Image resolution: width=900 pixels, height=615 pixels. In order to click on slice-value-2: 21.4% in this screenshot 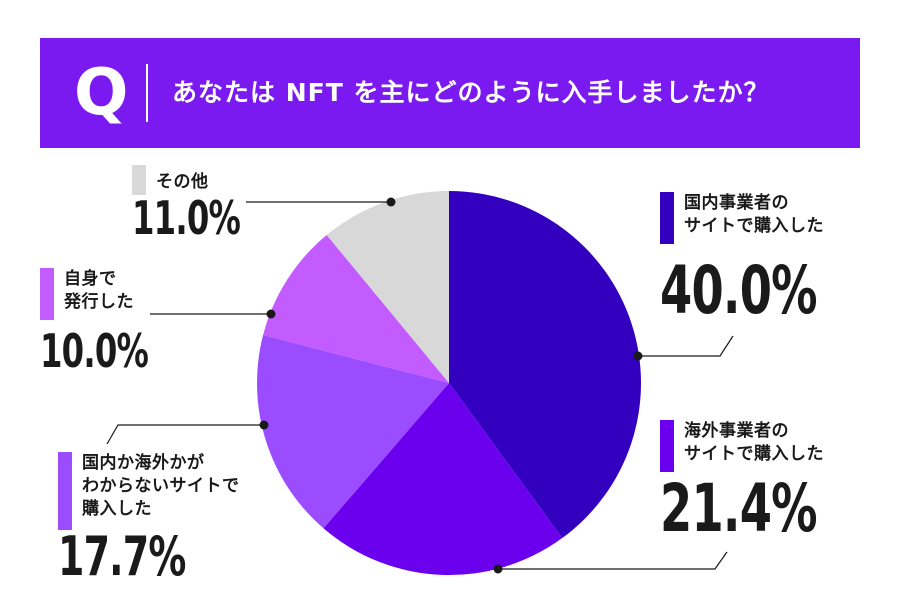, I will do `click(739, 508)`.